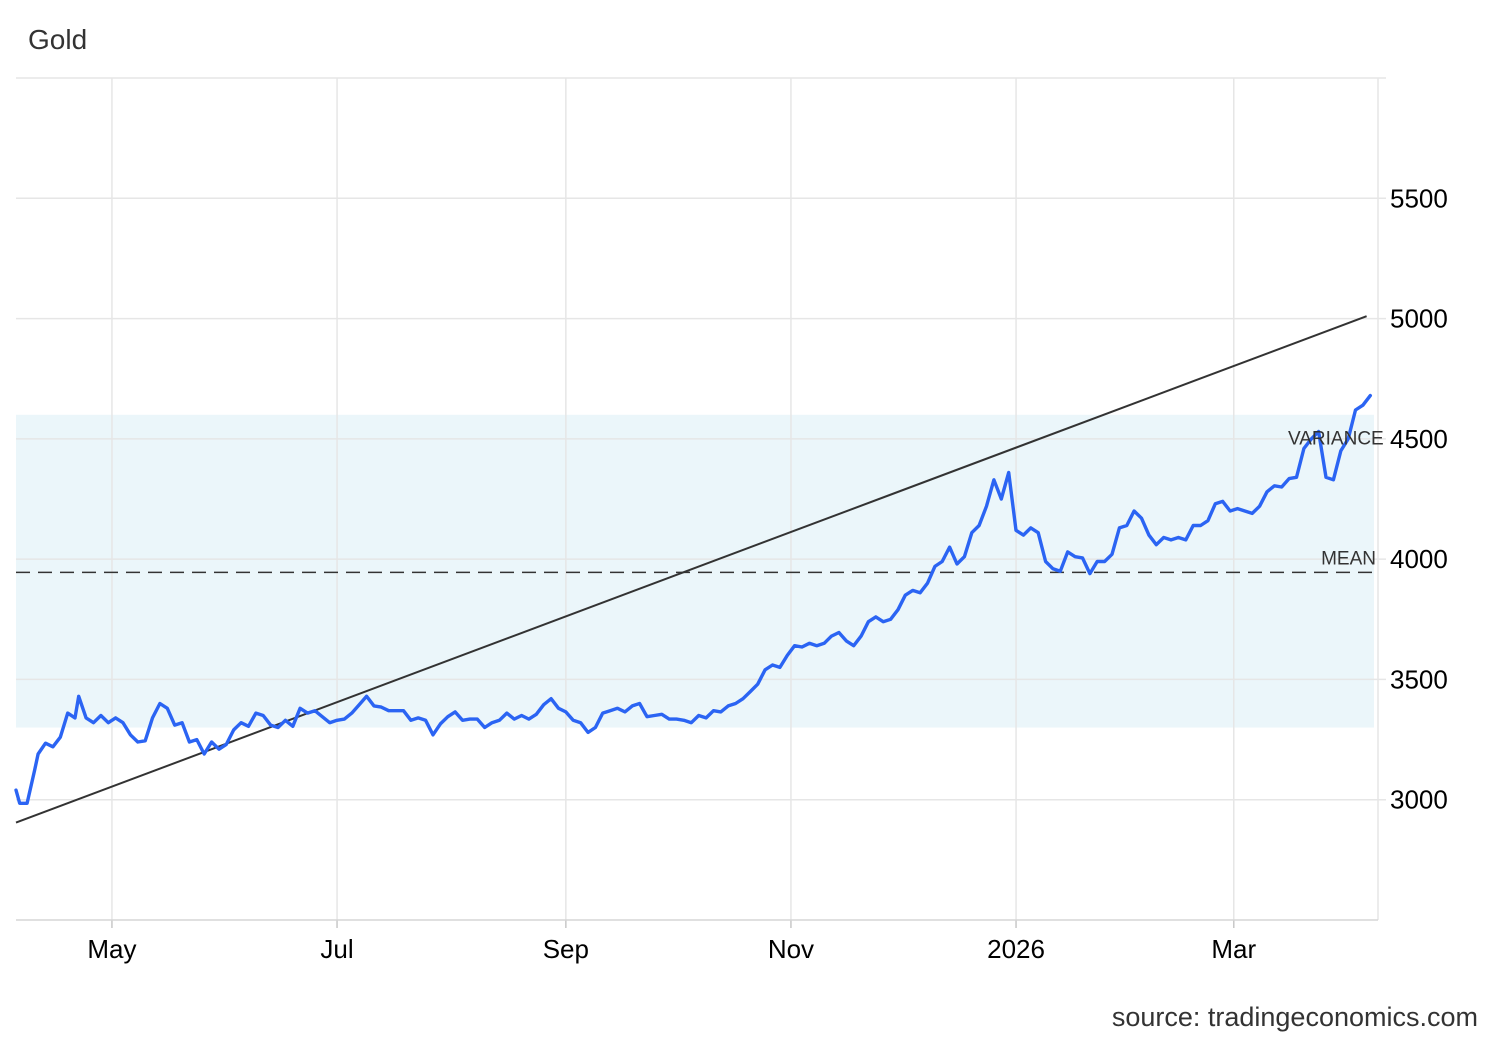  What do you see at coordinates (1336, 499) in the screenshot?
I see `labels-layer: MEAN VARIANCE` at bounding box center [1336, 499].